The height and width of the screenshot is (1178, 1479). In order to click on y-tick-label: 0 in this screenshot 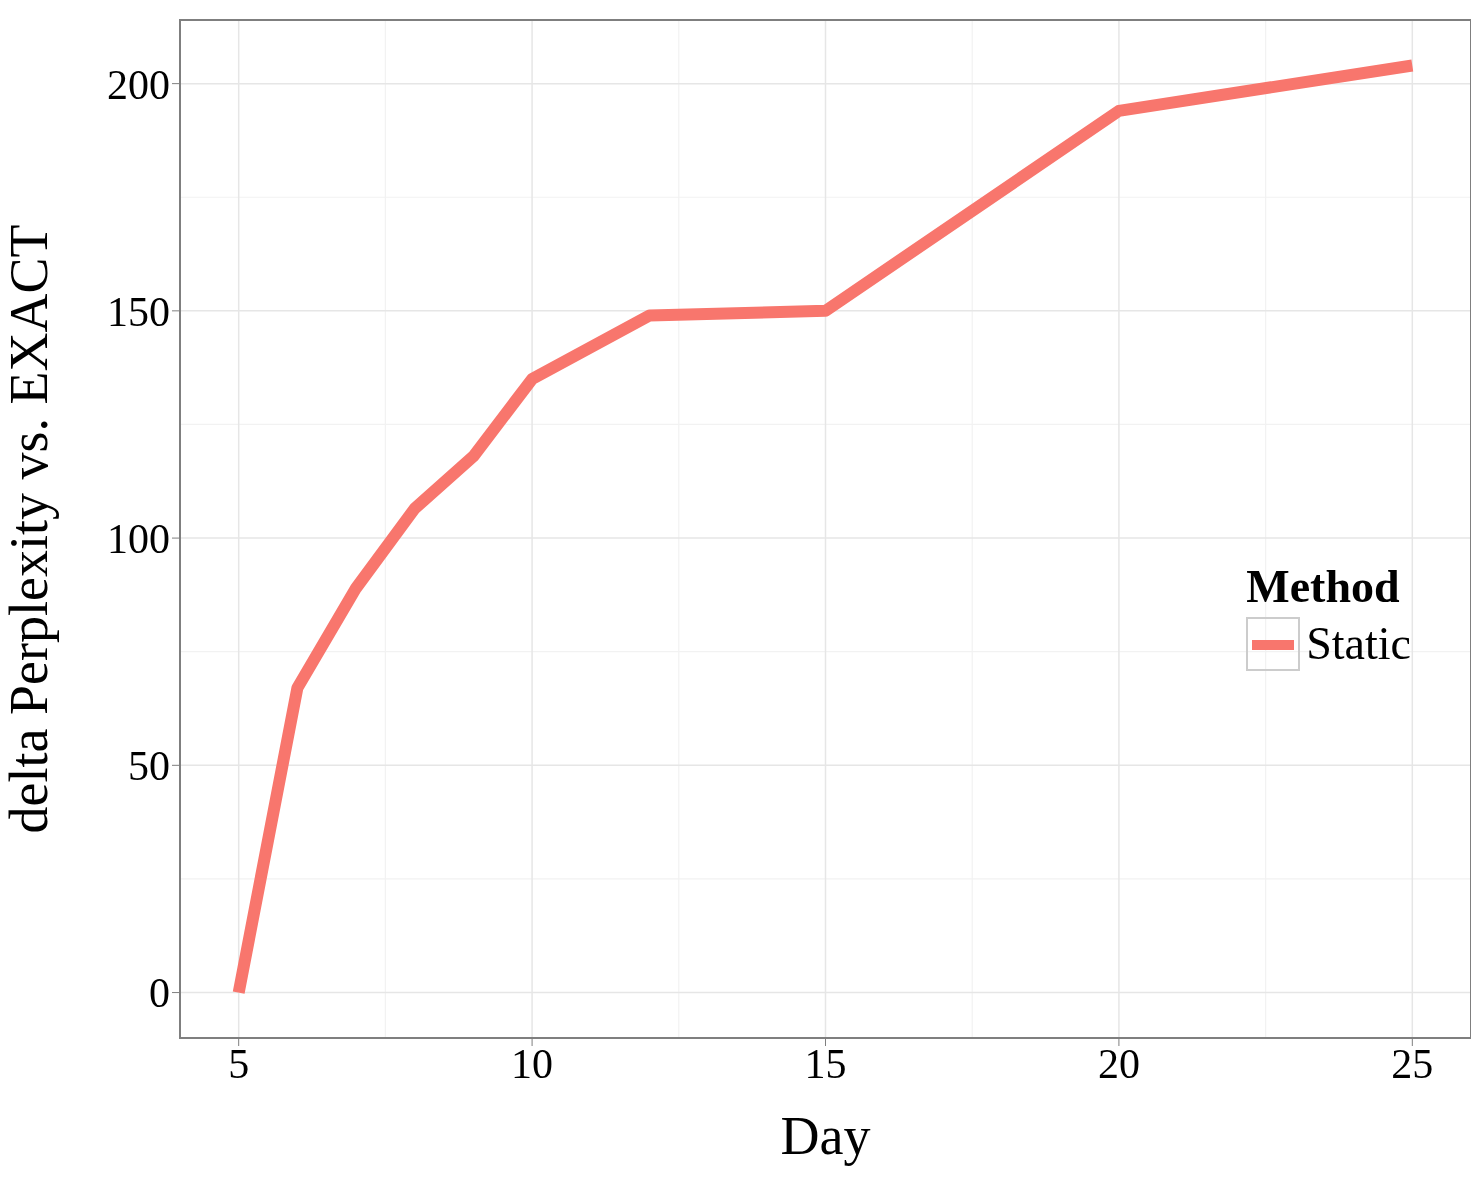, I will do `click(159, 993)`.